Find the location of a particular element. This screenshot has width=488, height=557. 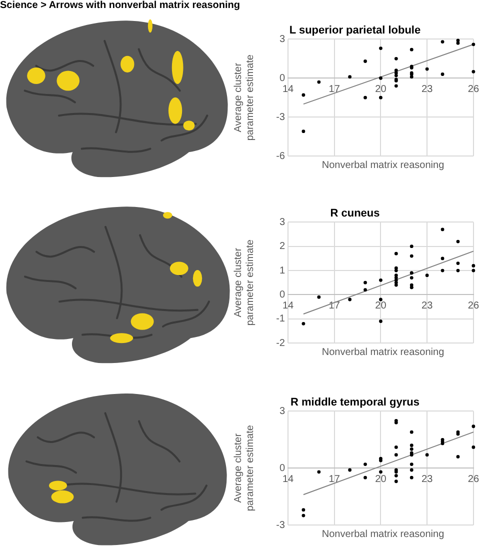

y-tick-label: 1 is located at coordinates (282, 270).